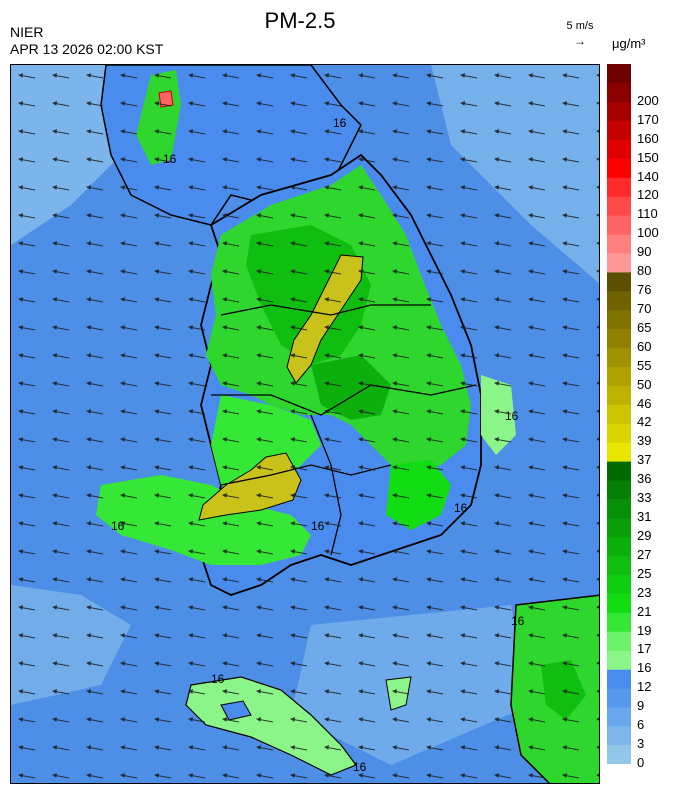 This screenshot has height=795, width=673. Describe the element at coordinates (644, 308) in the screenshot. I see `legend-tick-label: 70` at that location.